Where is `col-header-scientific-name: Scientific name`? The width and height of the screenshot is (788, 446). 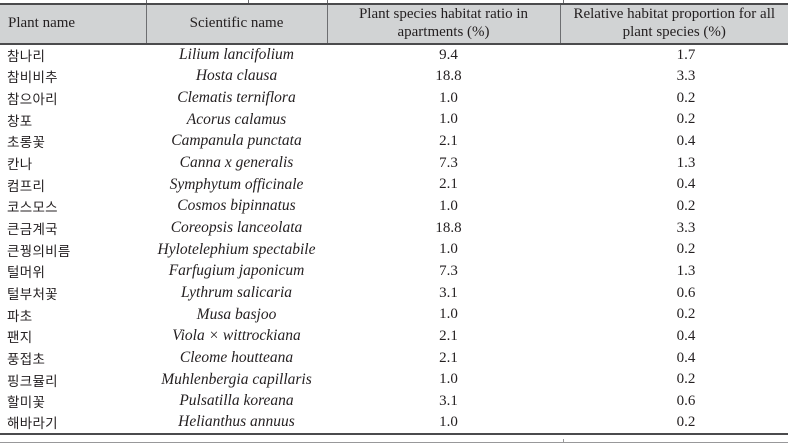
col-header-scientific-name: Scientific name is located at coordinates (236, 24).